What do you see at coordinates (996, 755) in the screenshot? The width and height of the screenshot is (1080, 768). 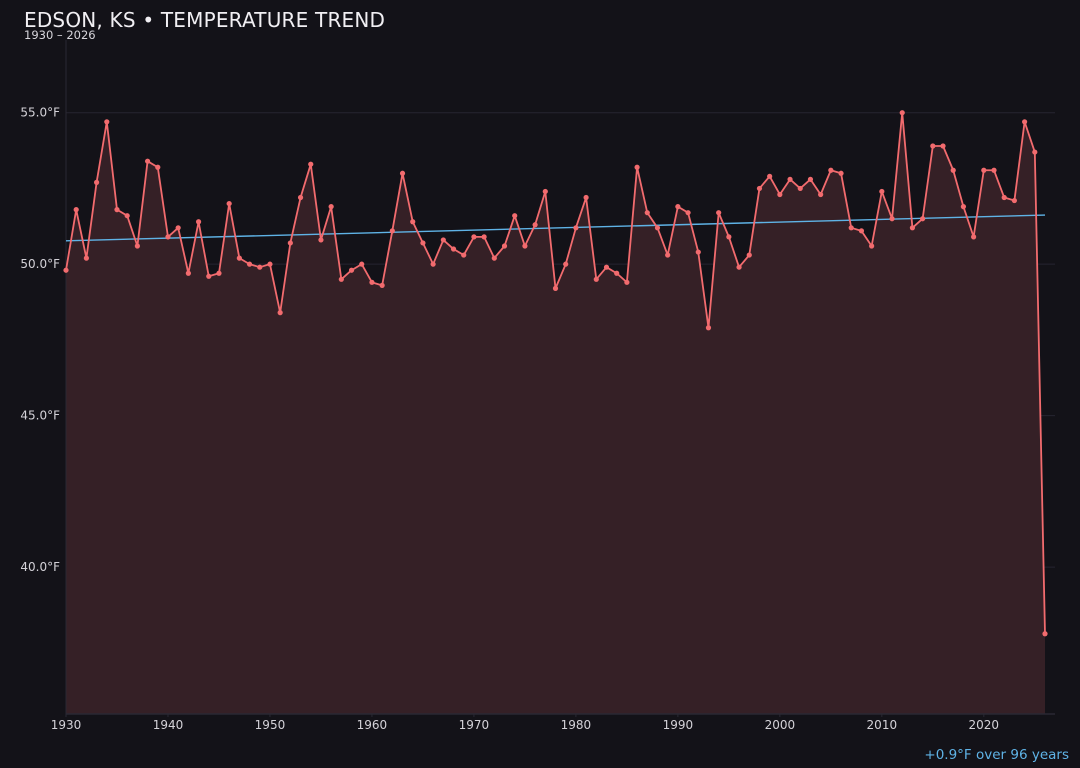 I see `trend-annotation: +0.9°F over 96 years` at bounding box center [996, 755].